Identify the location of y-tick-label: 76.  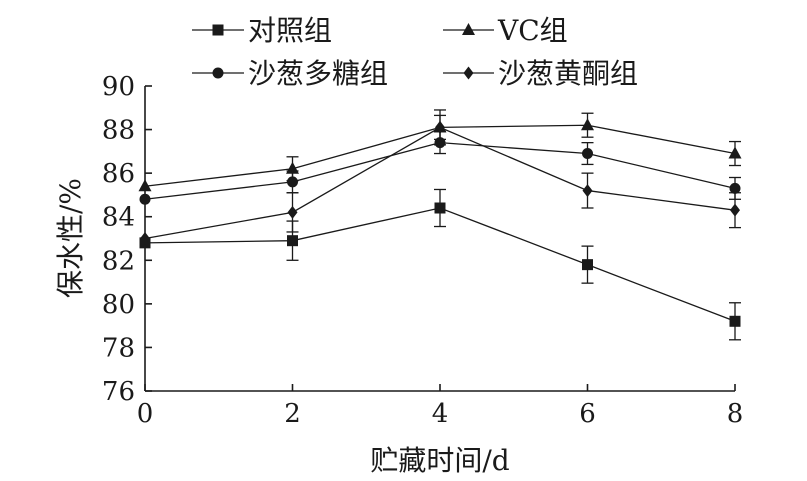
(118, 392).